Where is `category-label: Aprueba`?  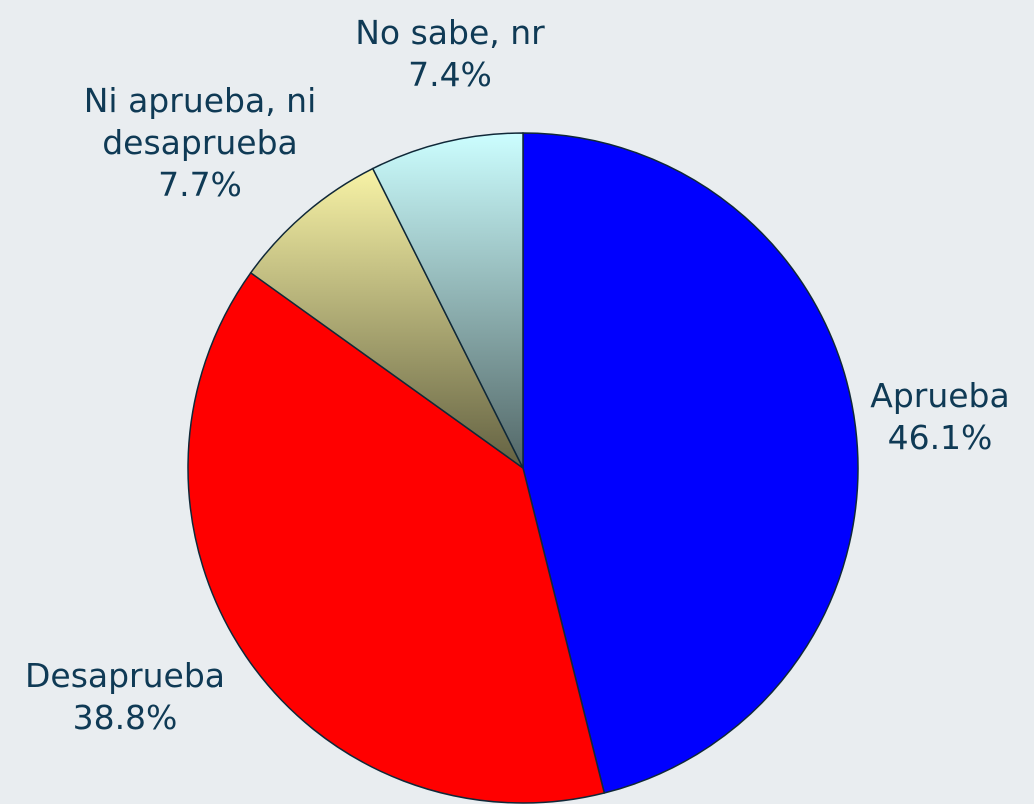
category-label: Aprueba is located at coordinates (940, 395).